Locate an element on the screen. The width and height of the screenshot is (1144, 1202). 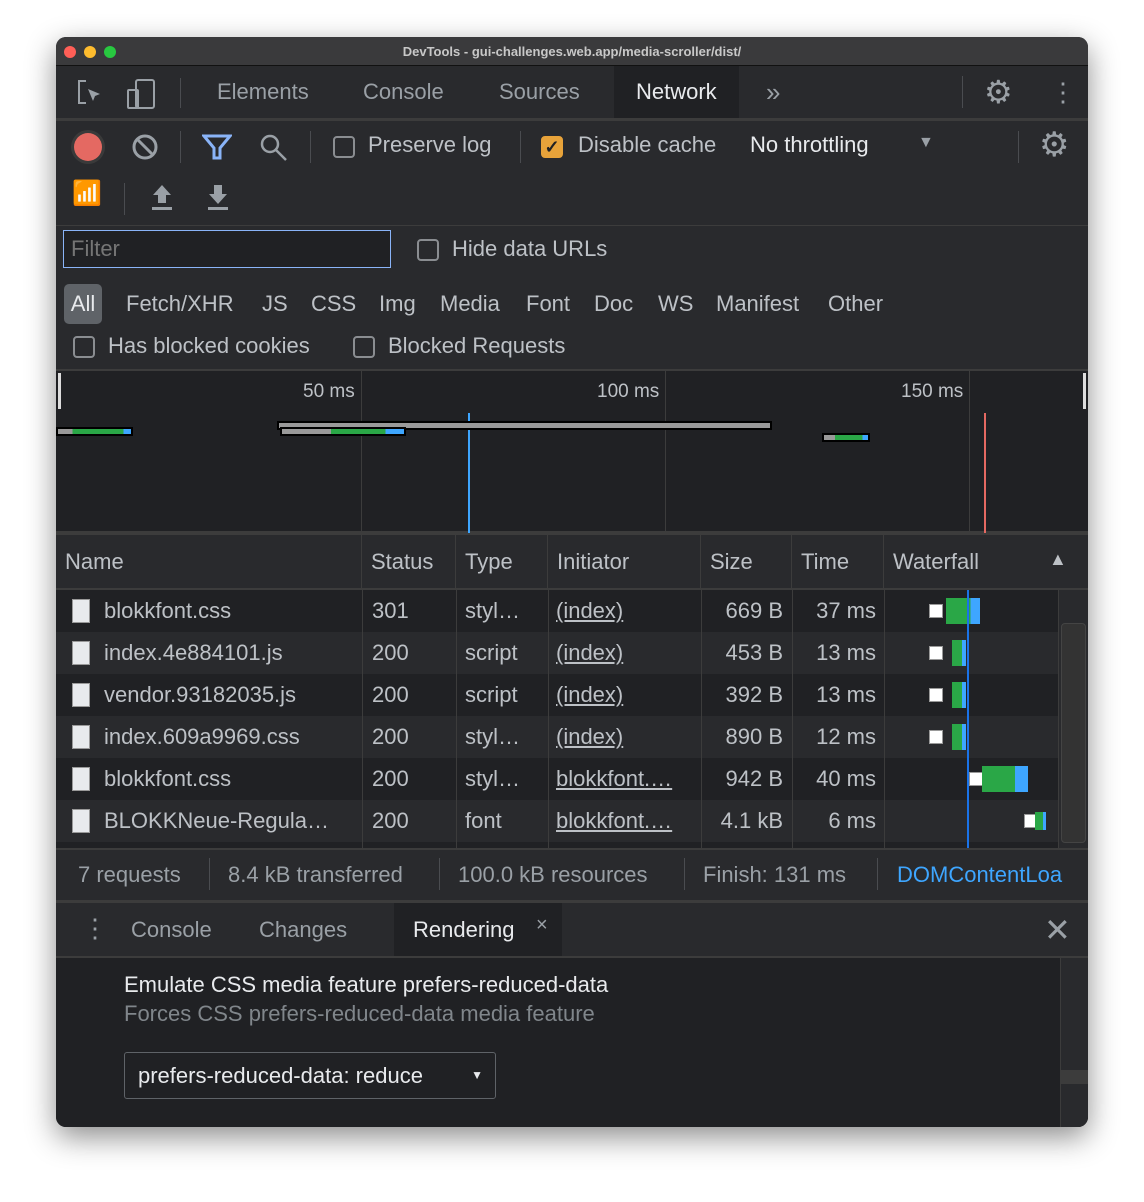
type-filter-doc: Doc is located at coordinates (614, 303).